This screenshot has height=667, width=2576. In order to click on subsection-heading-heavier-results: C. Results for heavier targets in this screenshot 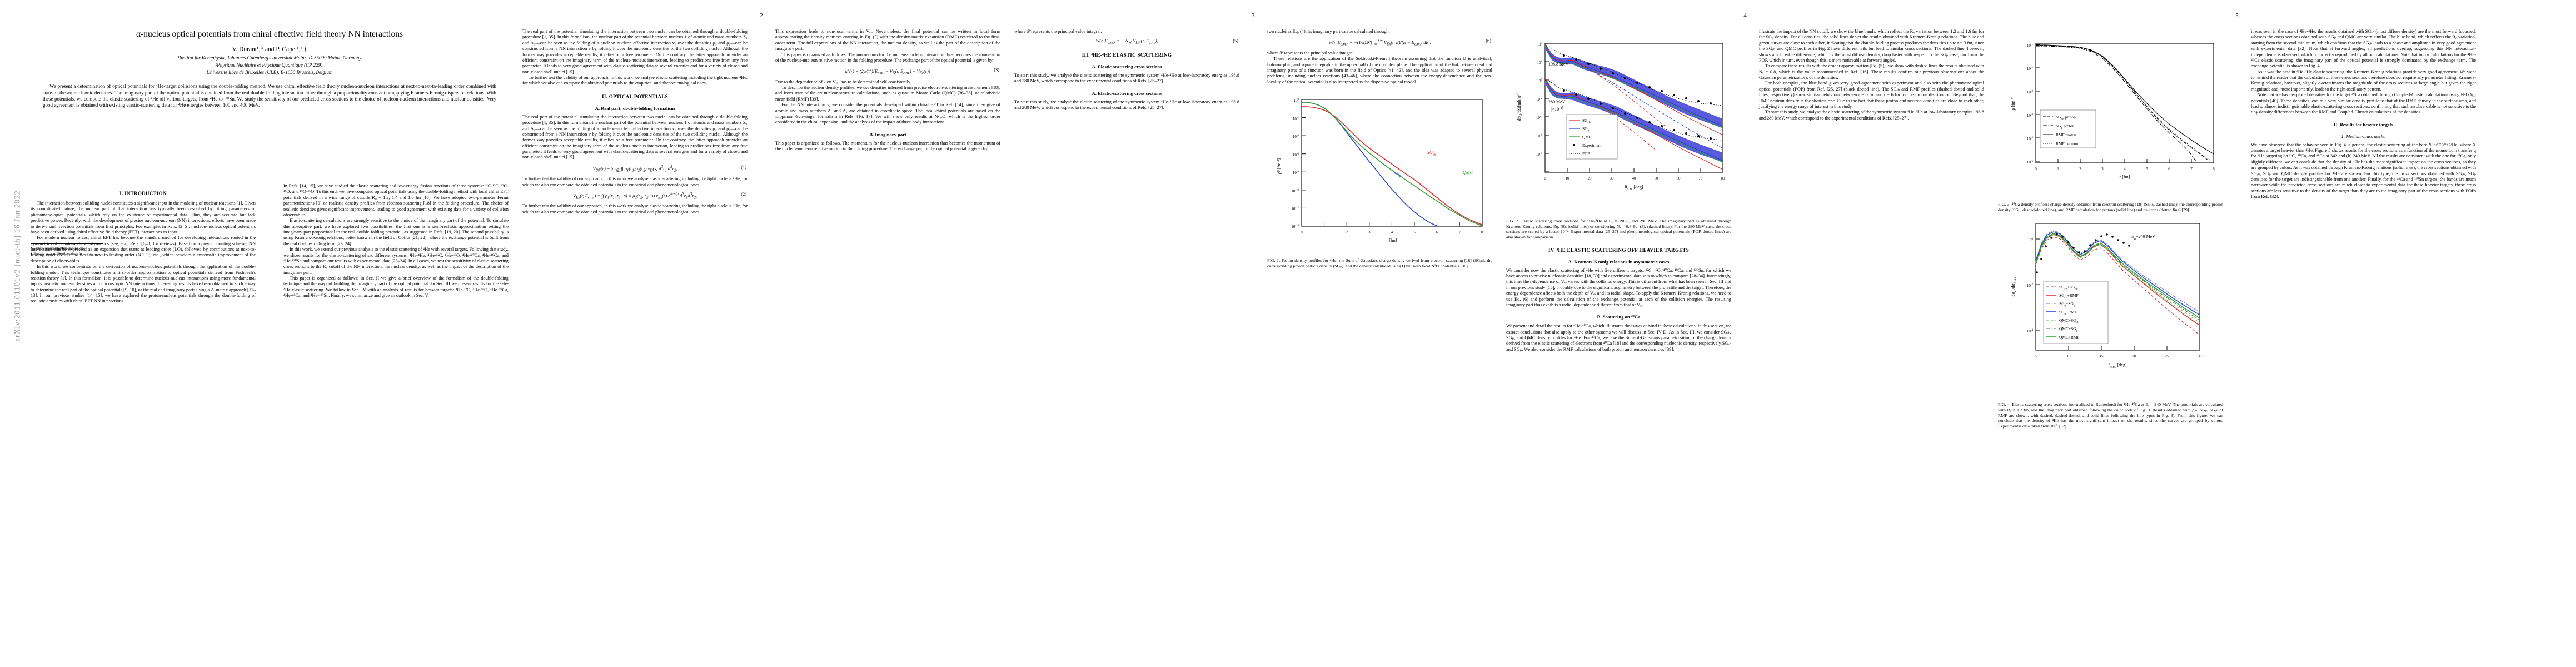, I will do `click(2363, 124)`.